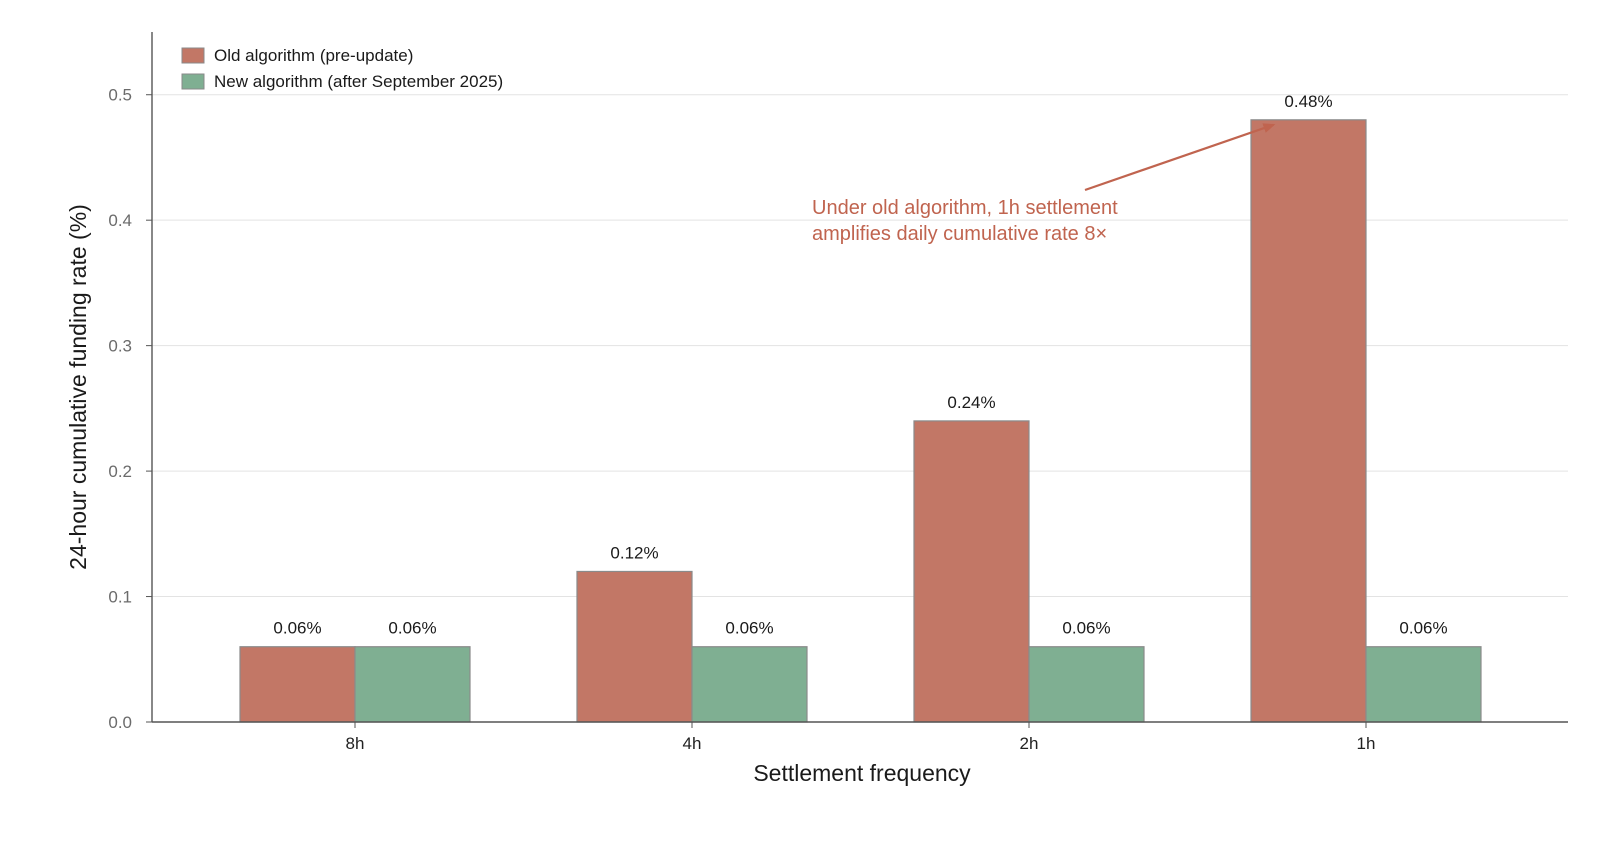 The width and height of the screenshot is (1600, 845). Describe the element at coordinates (193, 55) in the screenshot. I see `legend-swatch-series0` at that location.